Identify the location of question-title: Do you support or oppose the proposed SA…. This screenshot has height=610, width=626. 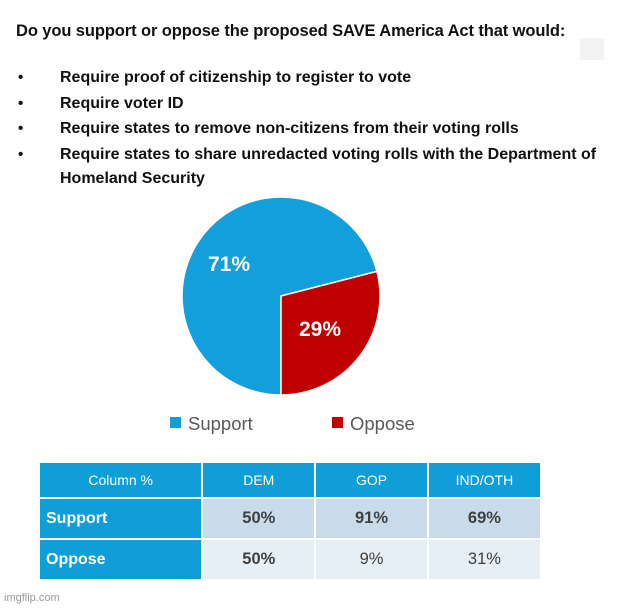
(291, 31).